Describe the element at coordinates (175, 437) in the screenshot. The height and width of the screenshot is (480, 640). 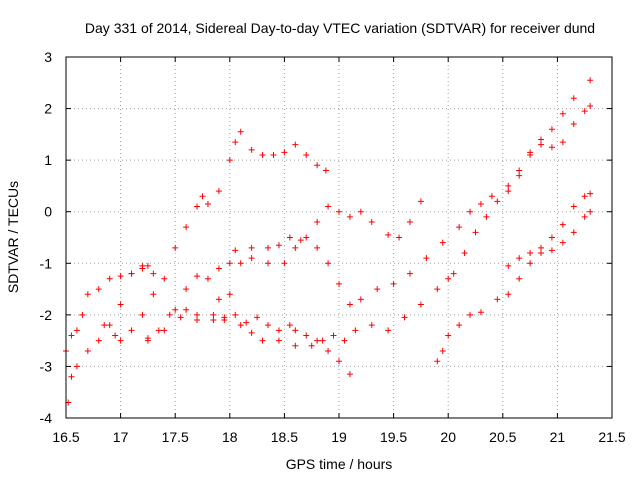
I see `x-tick-label: 17.5` at that location.